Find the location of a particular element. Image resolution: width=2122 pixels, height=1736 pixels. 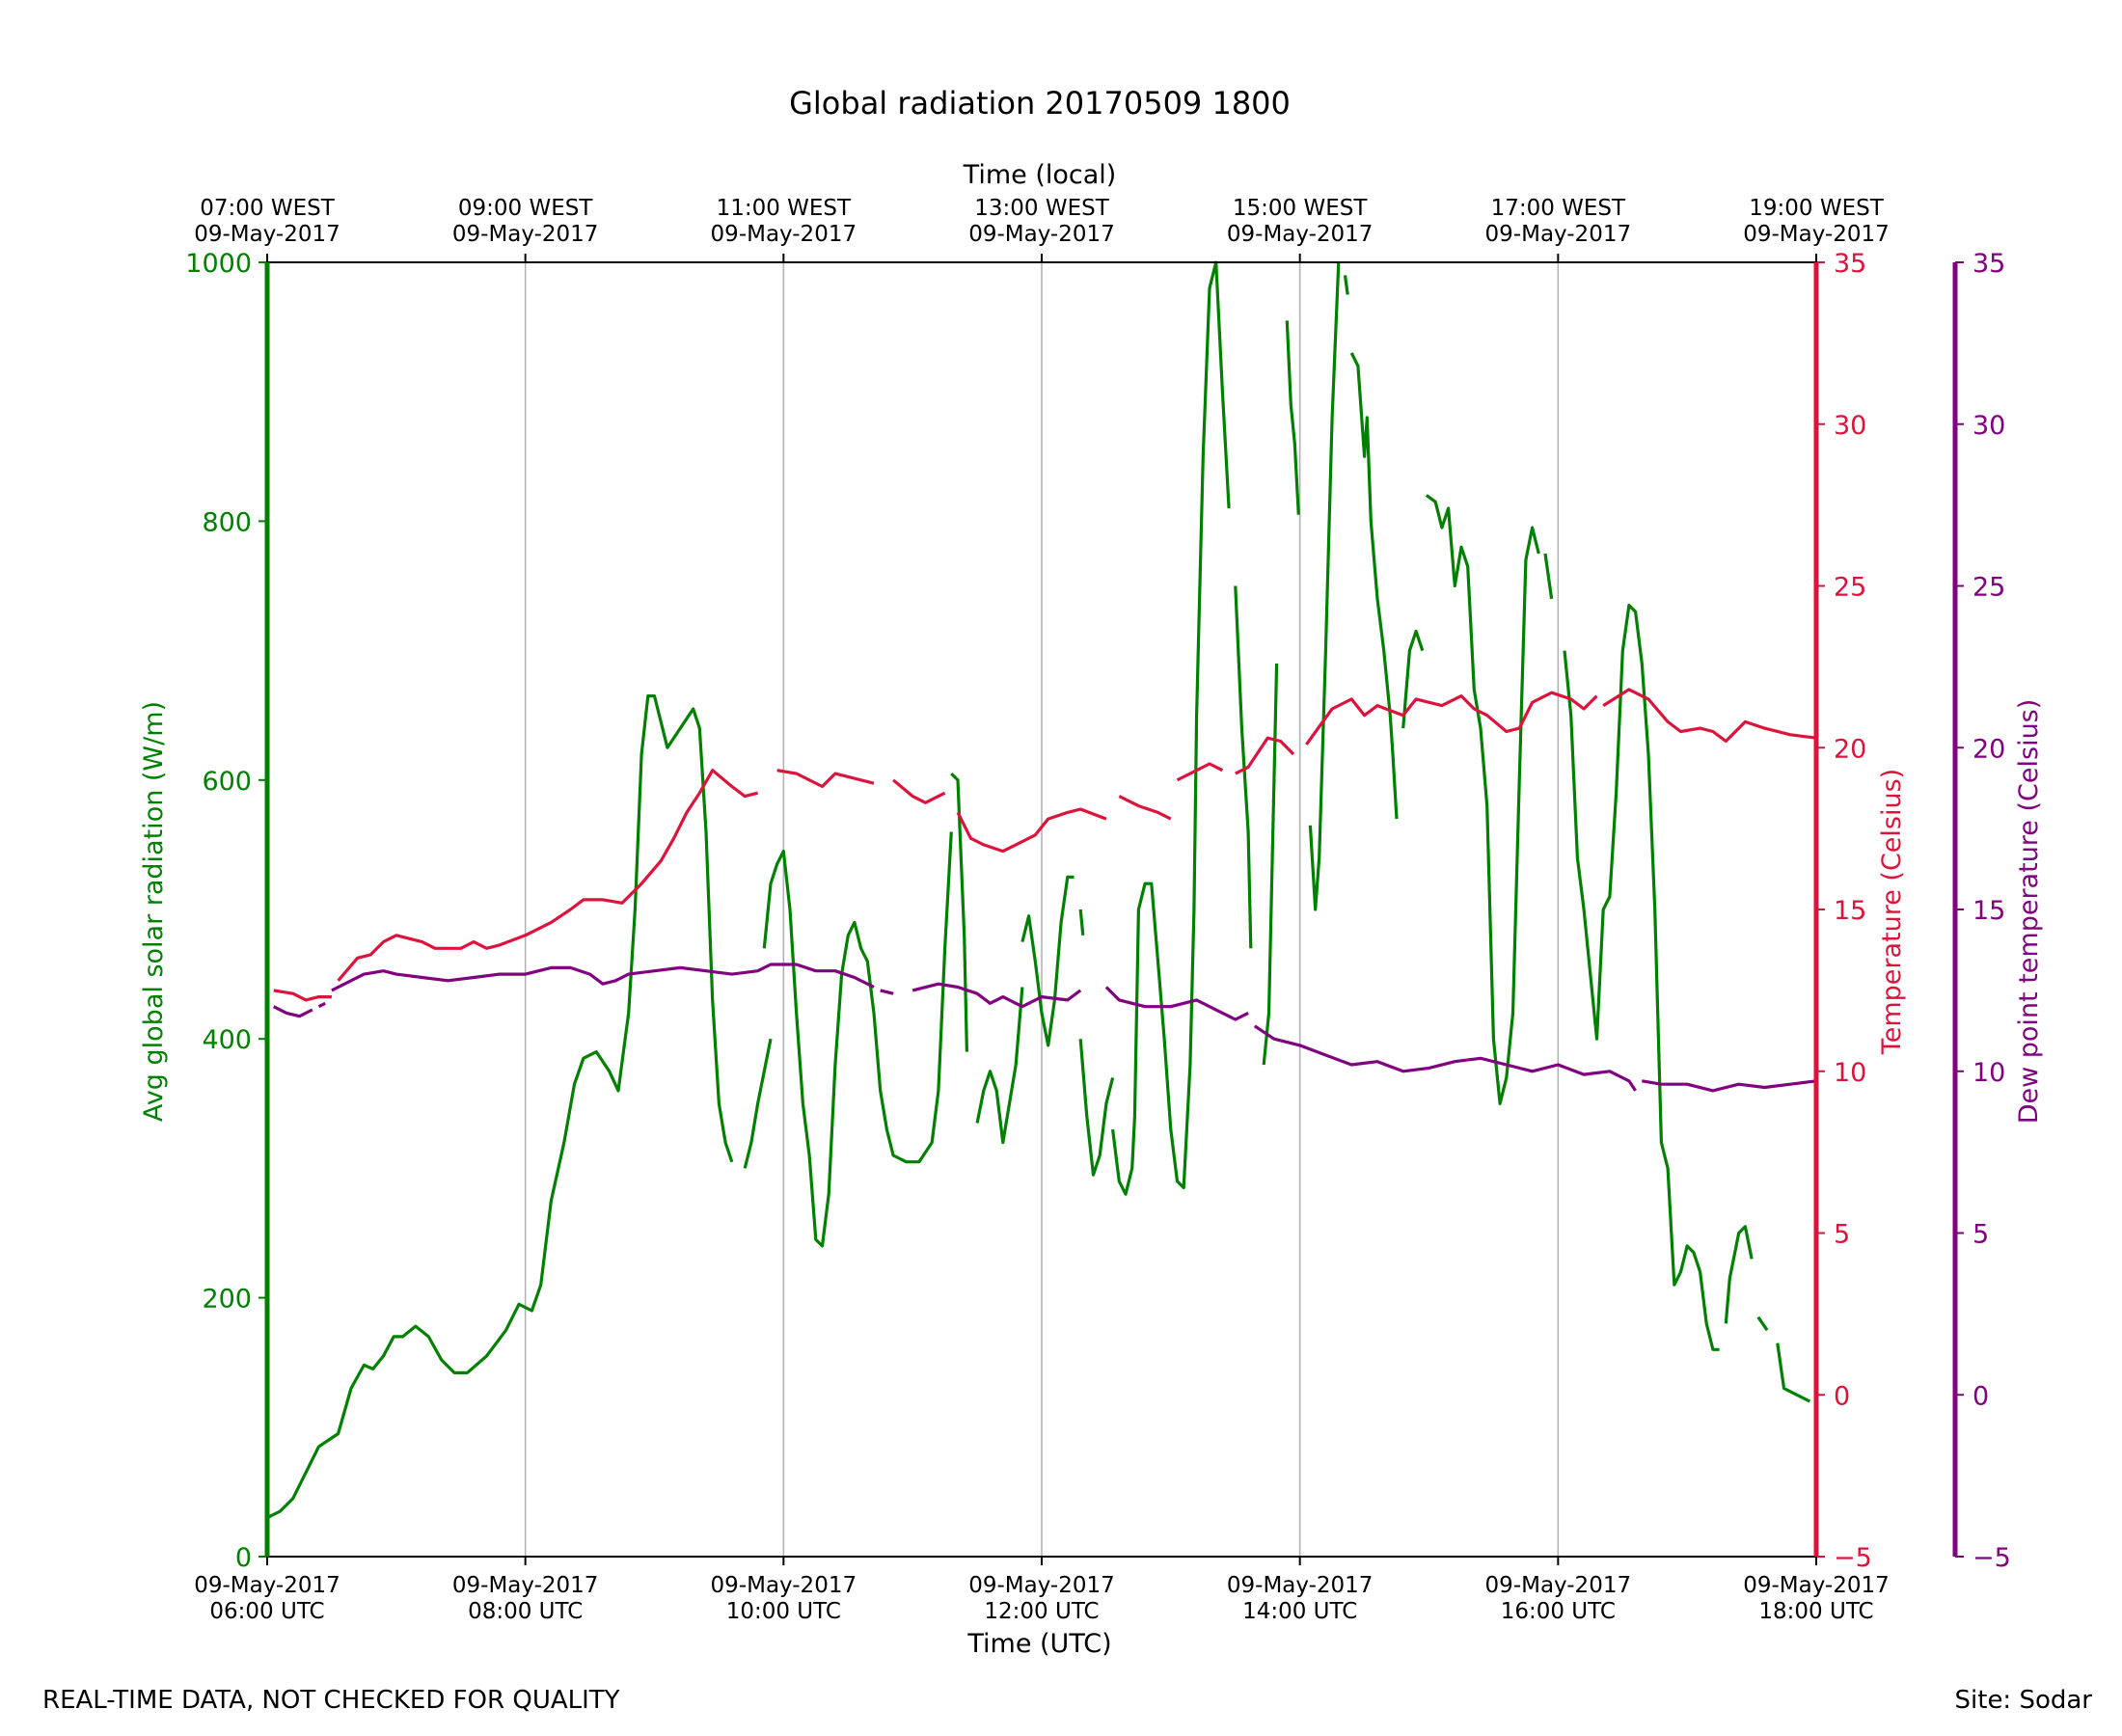

dewpoint-tick-label: 35 is located at coordinates (1989, 264).